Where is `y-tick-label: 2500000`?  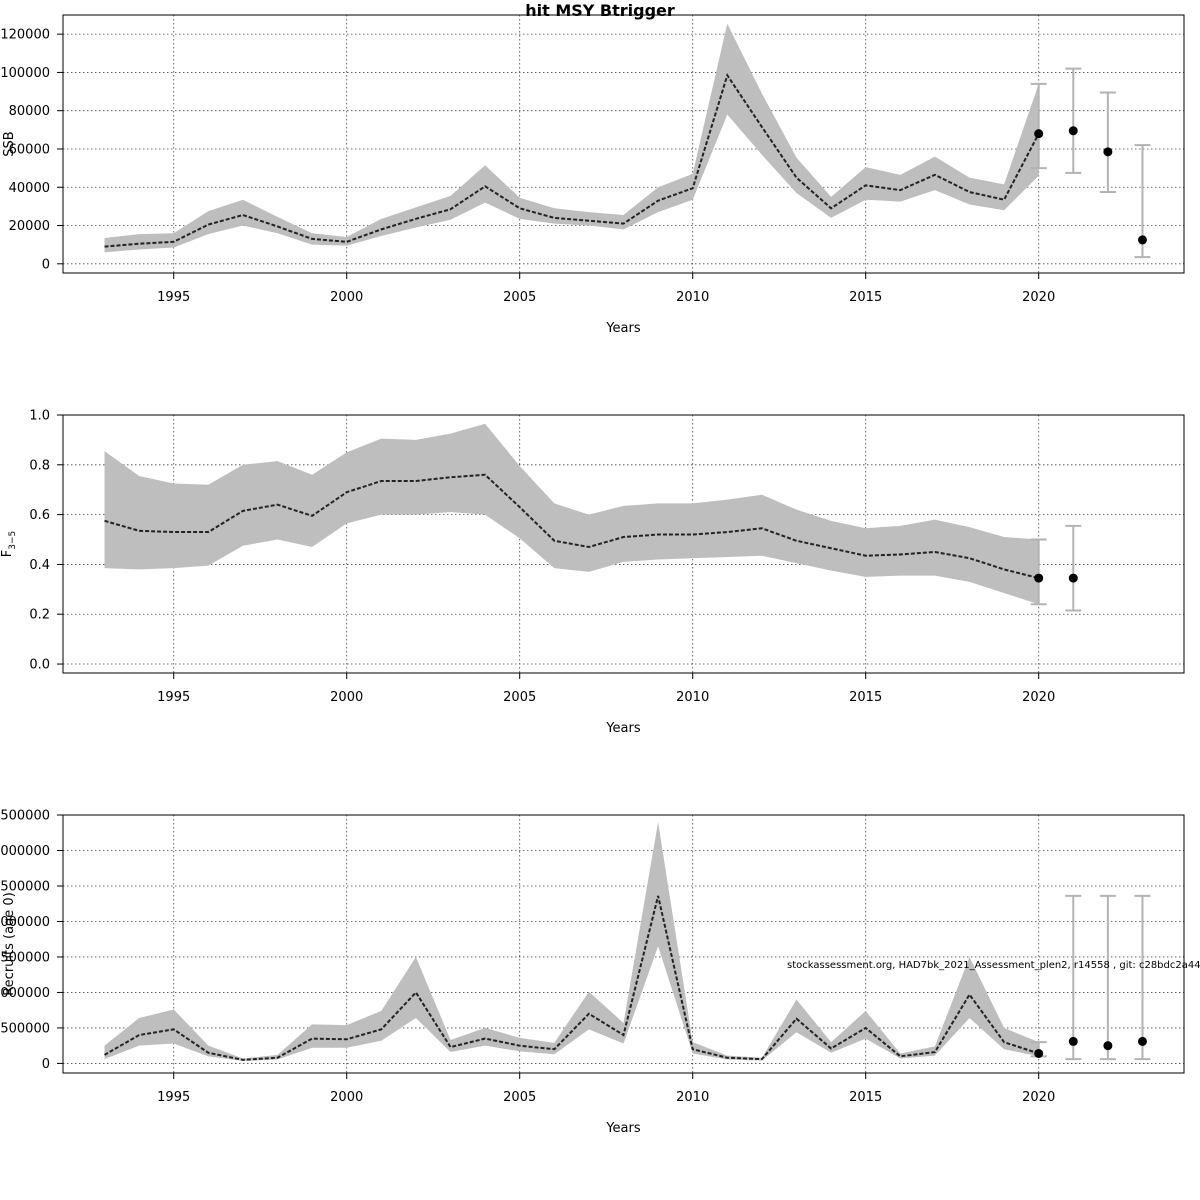
y-tick-label: 2500000 is located at coordinates (25, 886).